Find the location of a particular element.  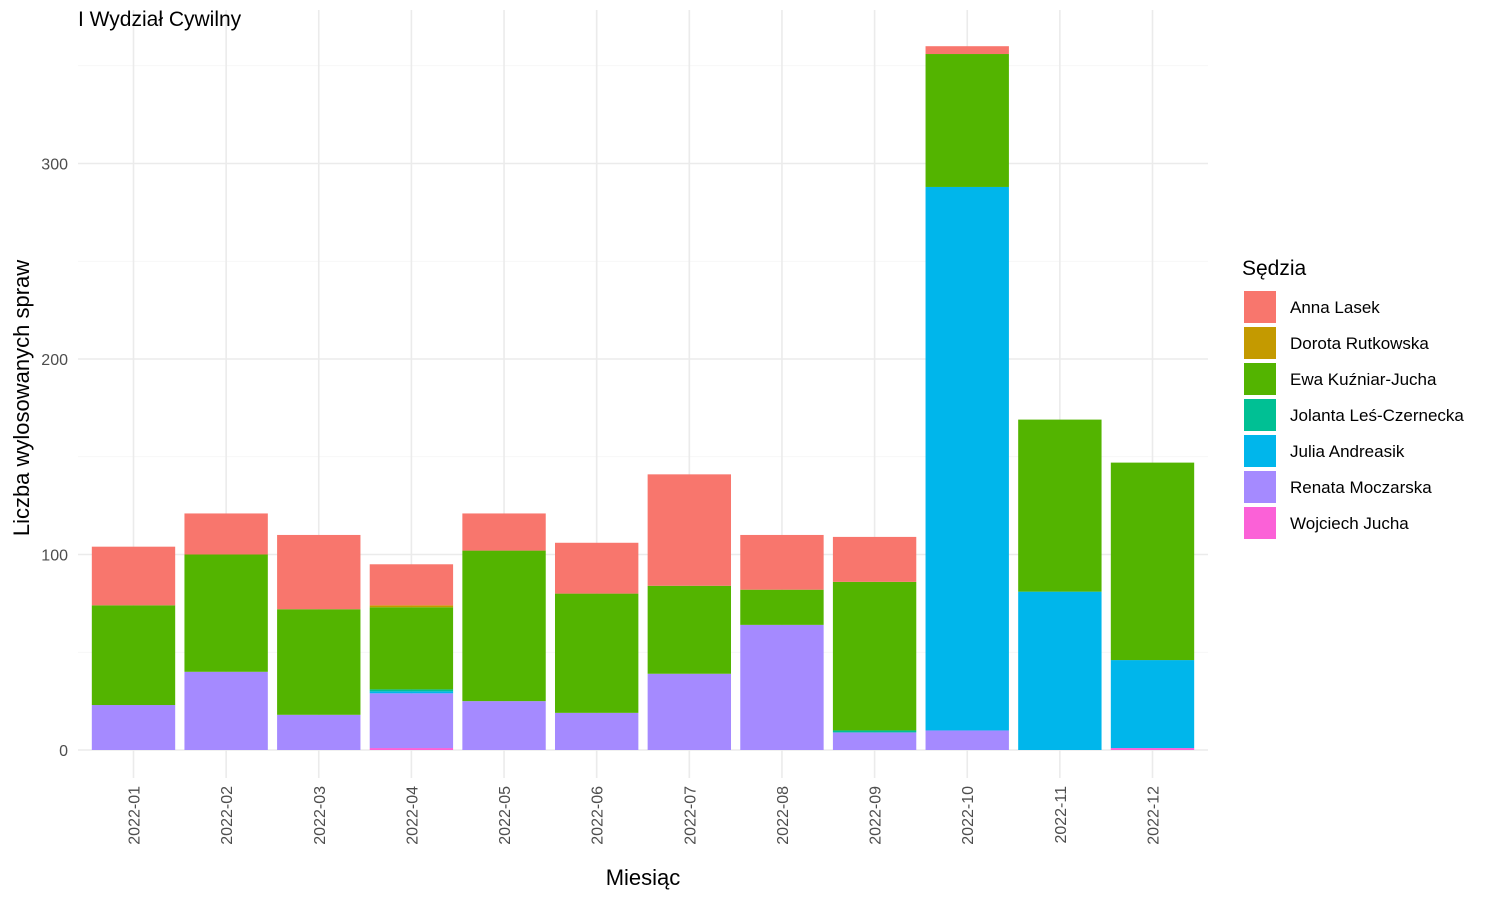

legend-label: Julia Andreasik is located at coordinates (1347, 451).